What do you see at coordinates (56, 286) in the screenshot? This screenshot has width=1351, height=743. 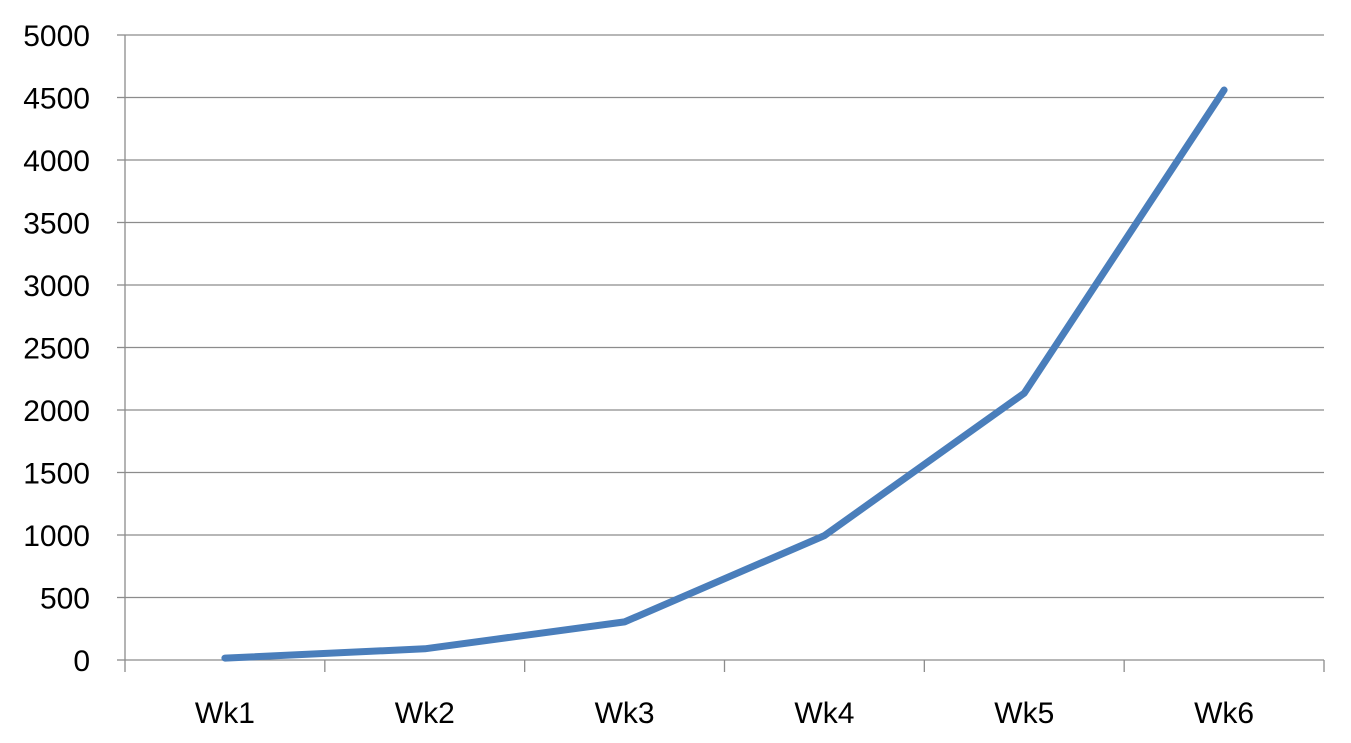 I see `y-tick-label: 3000` at bounding box center [56, 286].